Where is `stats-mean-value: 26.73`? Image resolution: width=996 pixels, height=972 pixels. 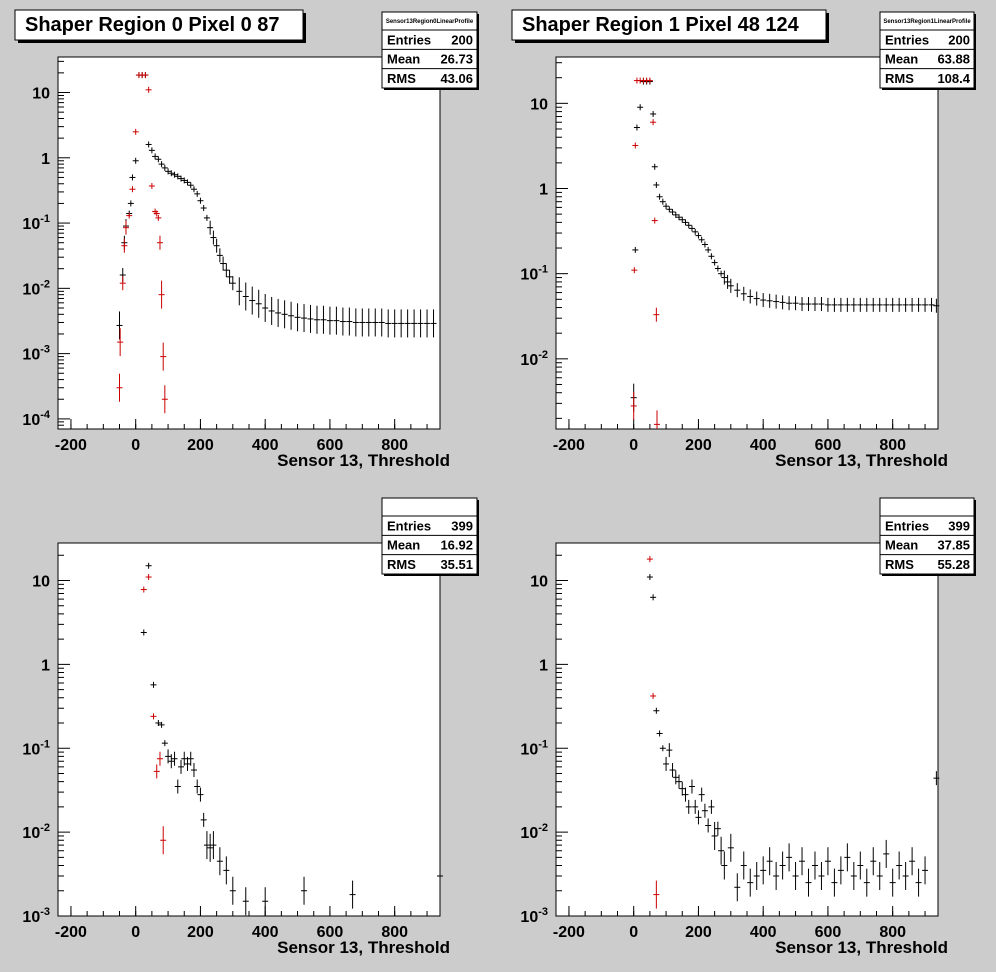 stats-mean-value: 26.73 is located at coordinates (456, 59).